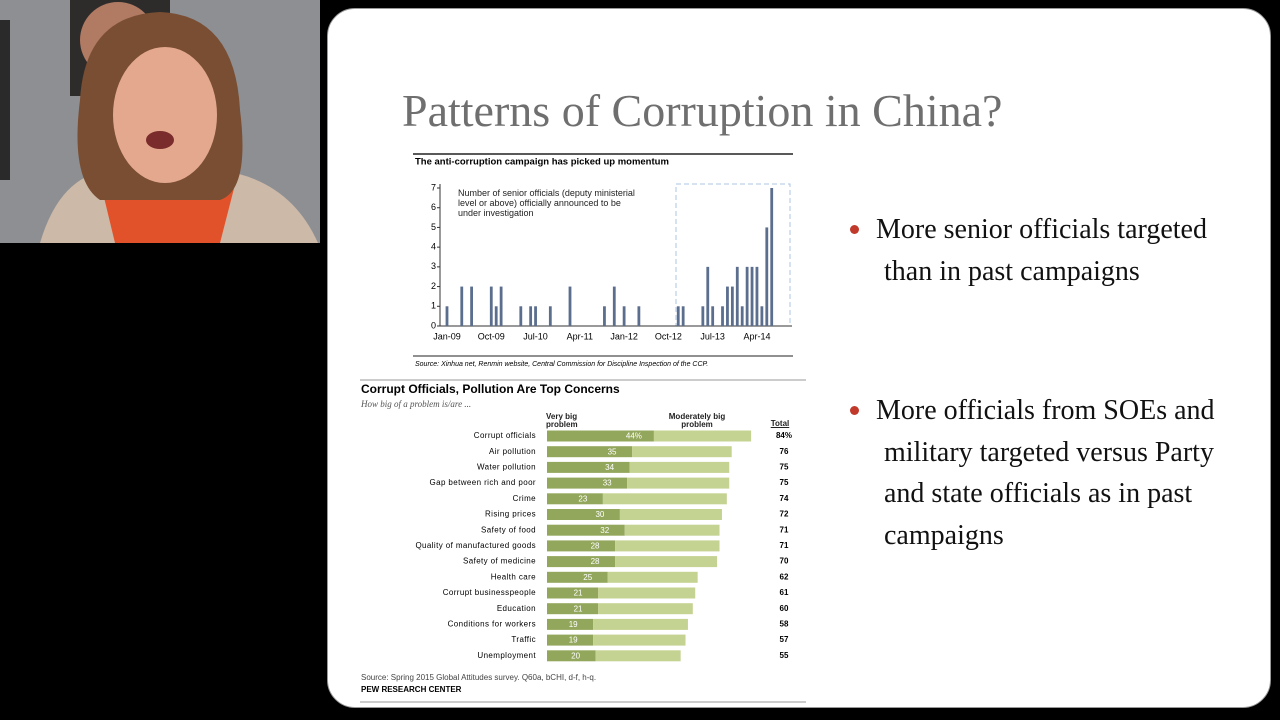 This screenshot has height=720, width=1280. Describe the element at coordinates (587, 577) in the screenshot. I see `value-label: 25` at that location.